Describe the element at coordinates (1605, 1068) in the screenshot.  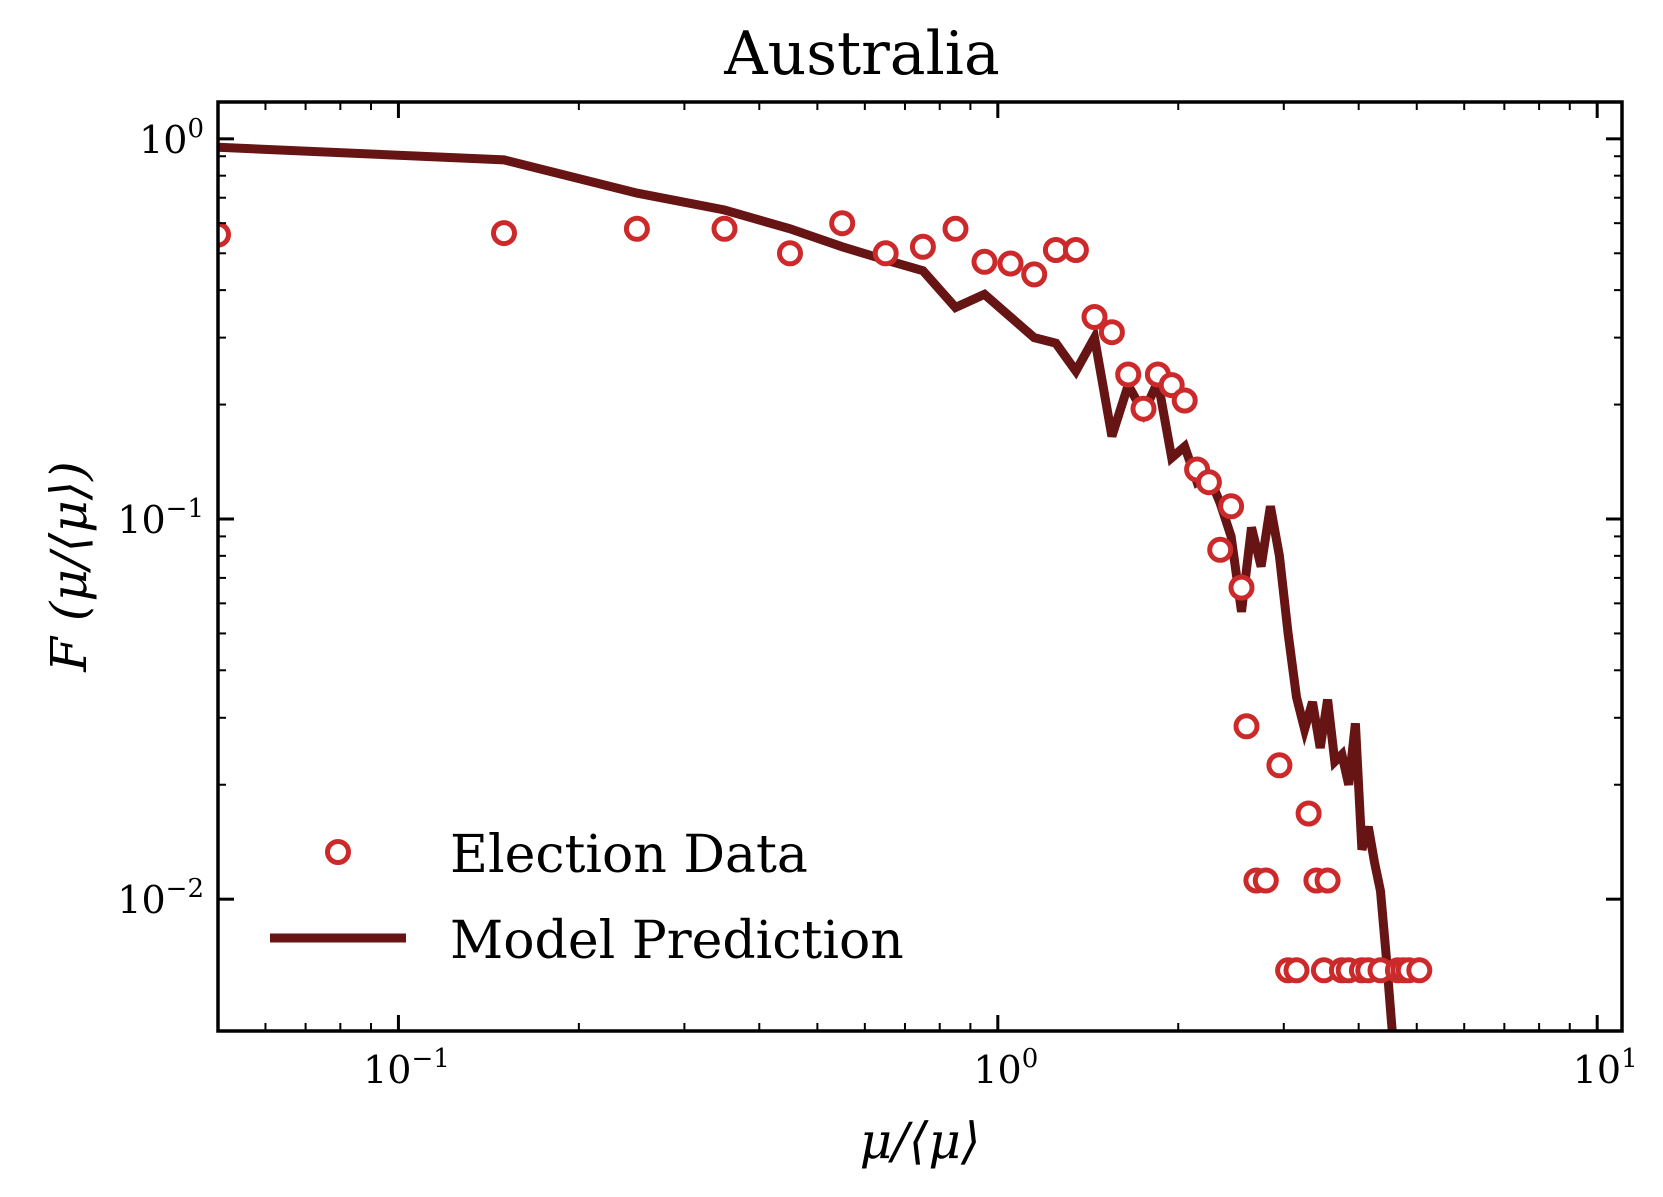
I see `x-tick-label: 10¹` at that location.